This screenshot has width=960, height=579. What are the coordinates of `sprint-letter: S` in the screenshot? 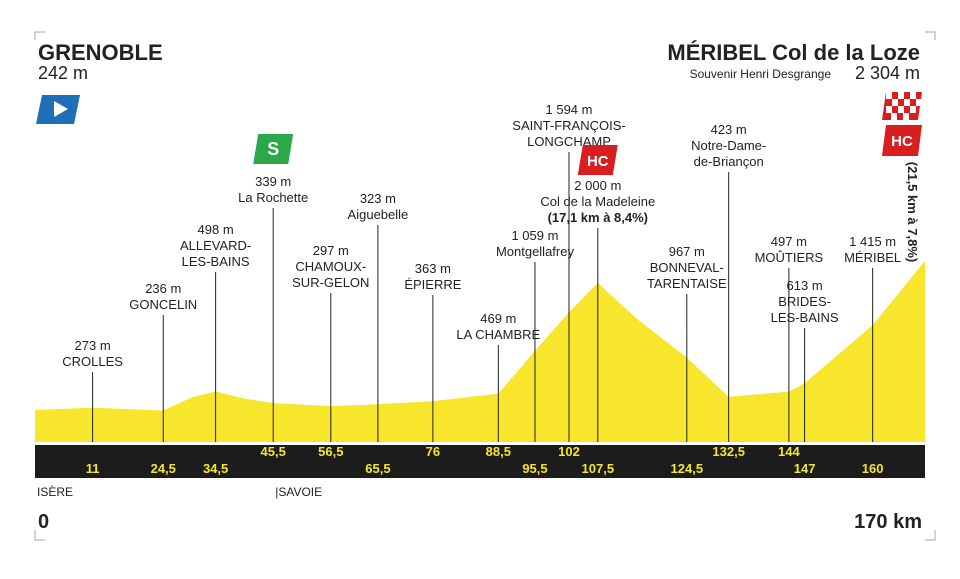 It's located at (273, 149).